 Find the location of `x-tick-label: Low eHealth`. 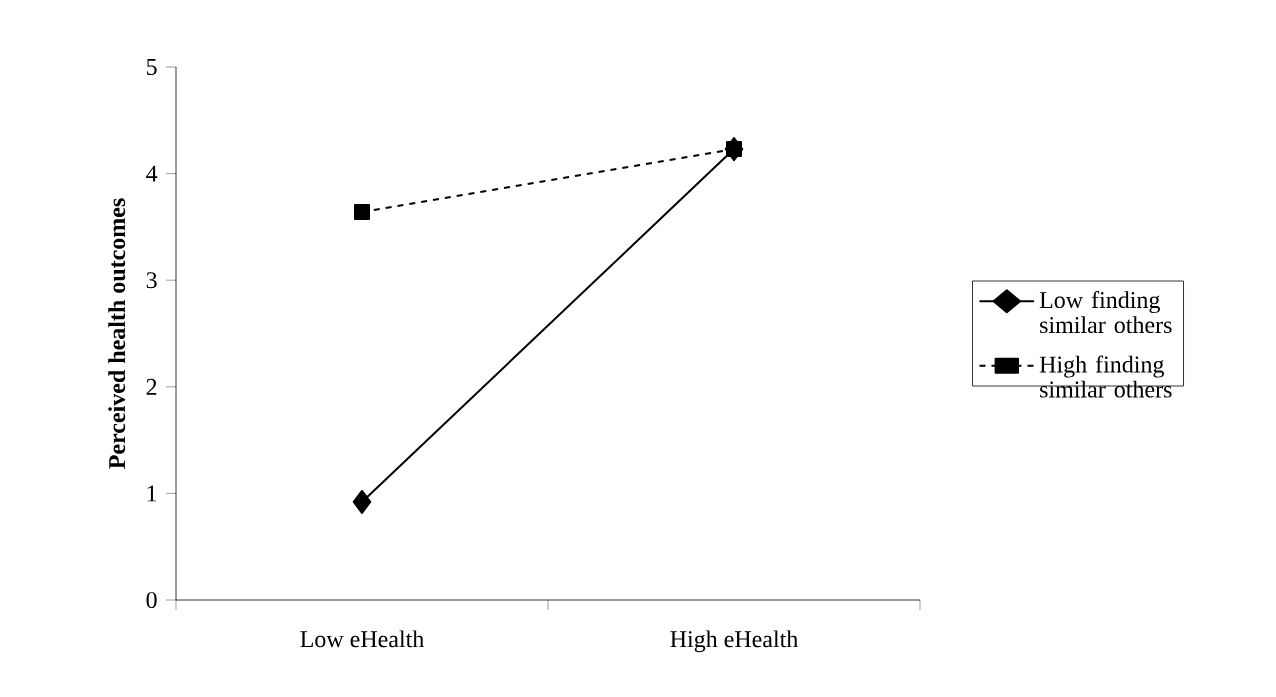

x-tick-label: Low eHealth is located at coordinates (362, 639).